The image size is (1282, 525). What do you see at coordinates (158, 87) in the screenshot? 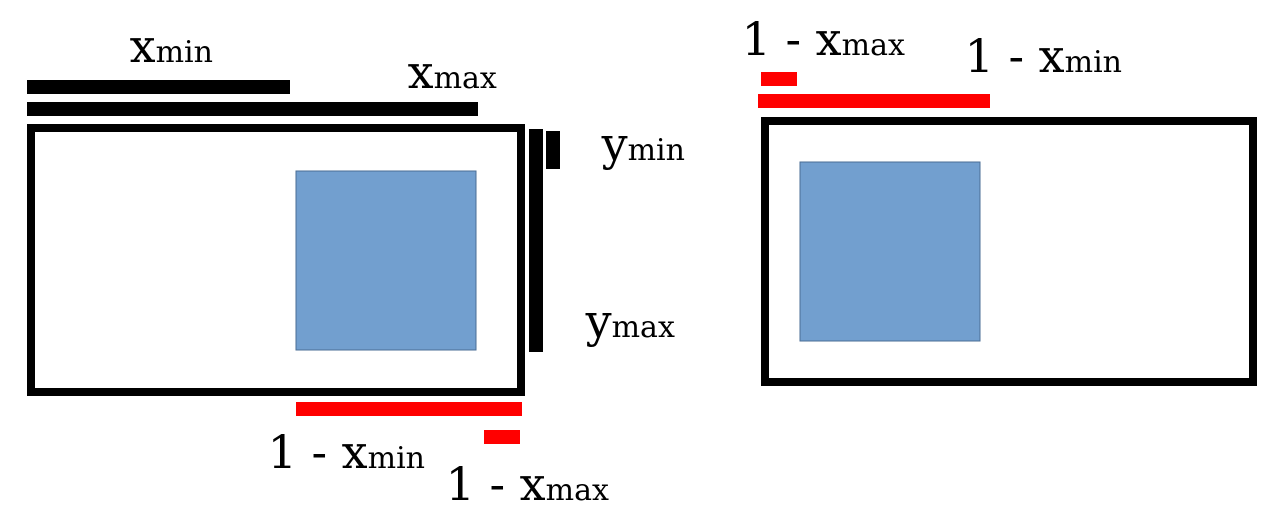
I see `xmin-bar` at bounding box center [158, 87].